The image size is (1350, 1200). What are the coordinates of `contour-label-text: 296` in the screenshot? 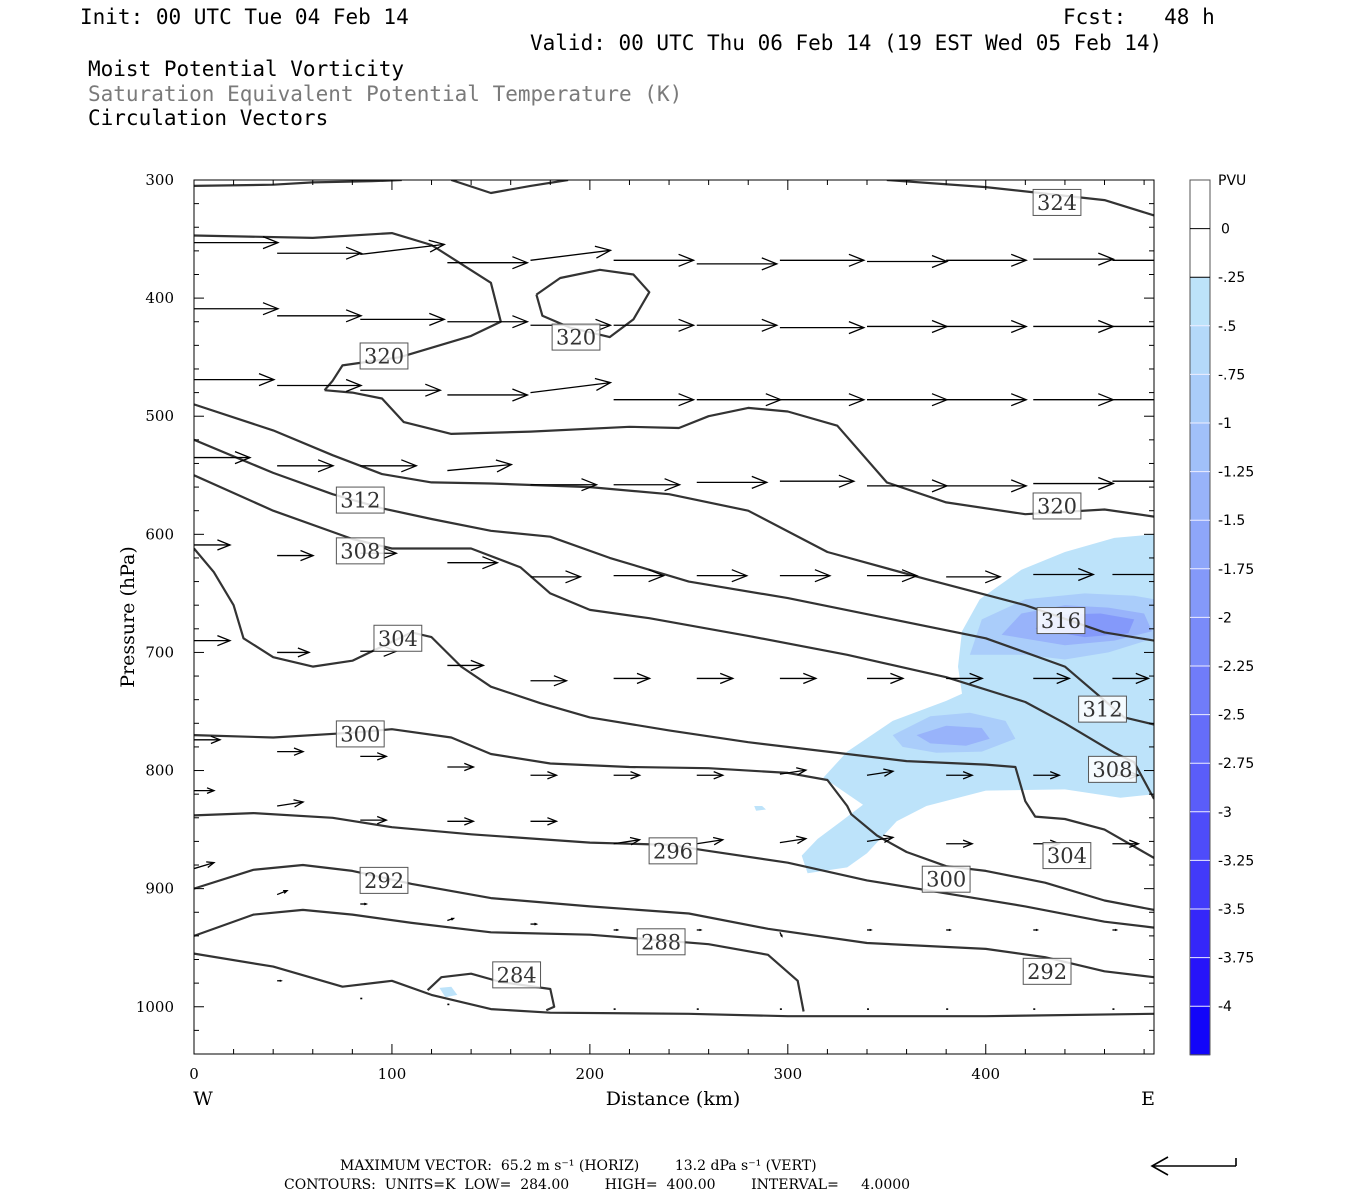 It's located at (673, 851).